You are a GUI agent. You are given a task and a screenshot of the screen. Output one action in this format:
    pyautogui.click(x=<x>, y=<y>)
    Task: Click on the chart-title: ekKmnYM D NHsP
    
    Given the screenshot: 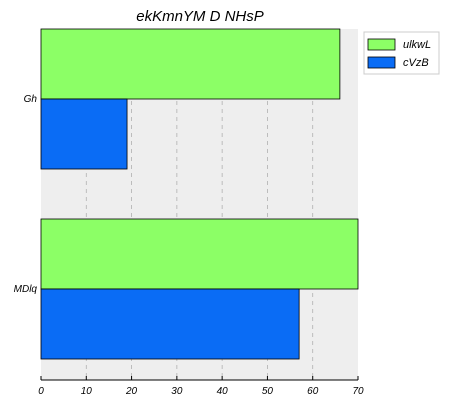 What is the action you would take?
    pyautogui.click(x=200, y=16)
    